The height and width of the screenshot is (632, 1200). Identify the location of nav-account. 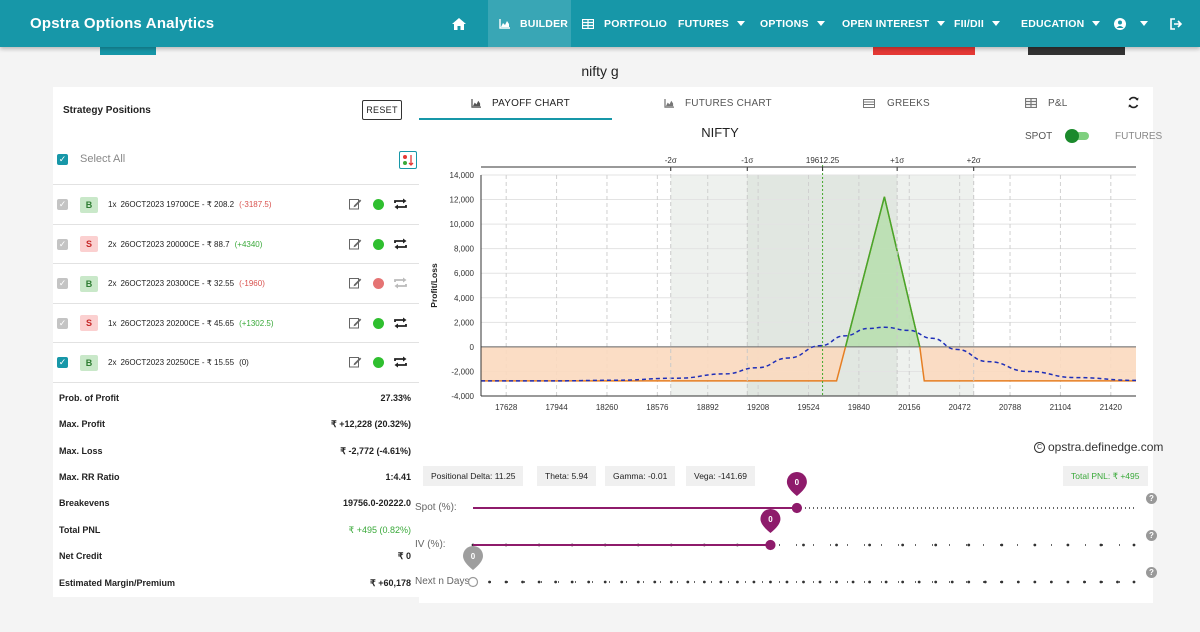
(1131, 23).